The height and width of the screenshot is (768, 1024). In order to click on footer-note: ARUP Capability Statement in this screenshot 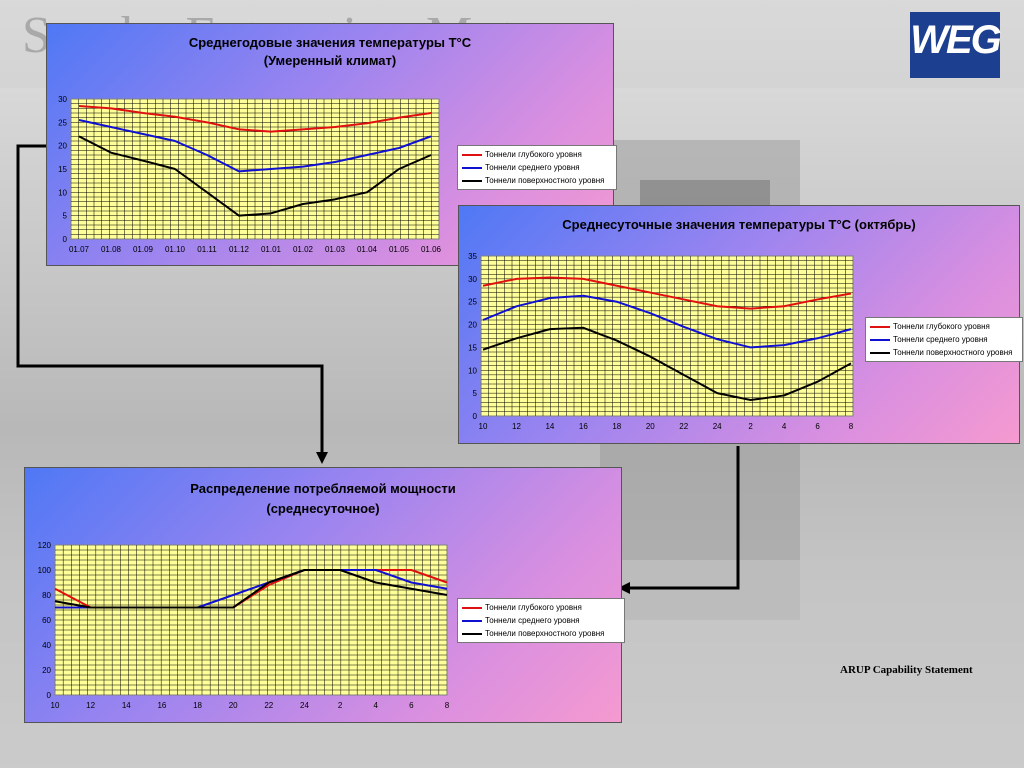, I will do `click(906, 670)`.